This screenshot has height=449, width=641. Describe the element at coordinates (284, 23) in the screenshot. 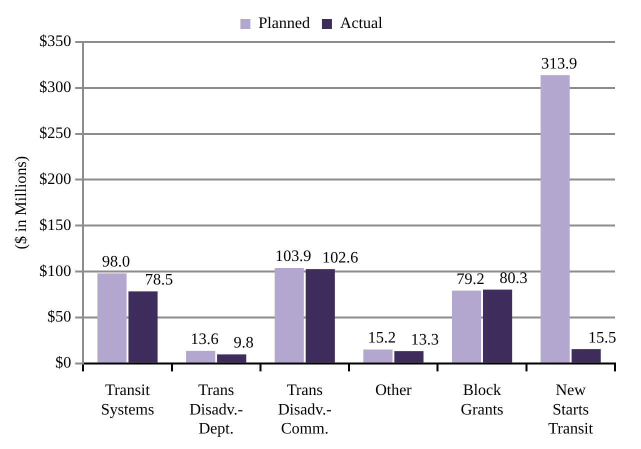

I see `legend-label: Planned` at that location.